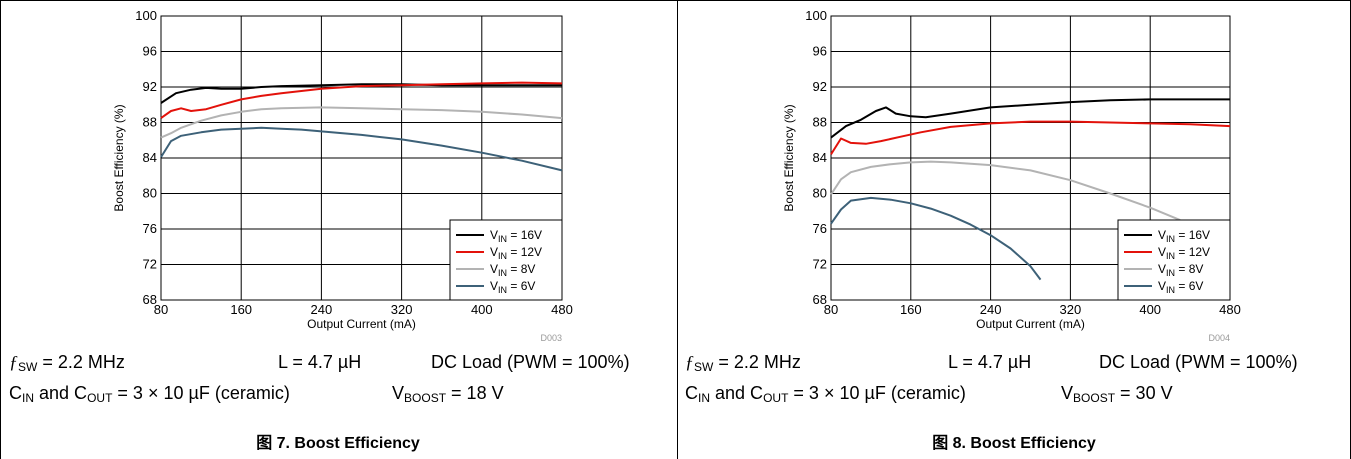 The image size is (1351, 459). Describe the element at coordinates (338, 443) in the screenshot. I see `figure-caption: 图 7. Boost Efficiency` at that location.